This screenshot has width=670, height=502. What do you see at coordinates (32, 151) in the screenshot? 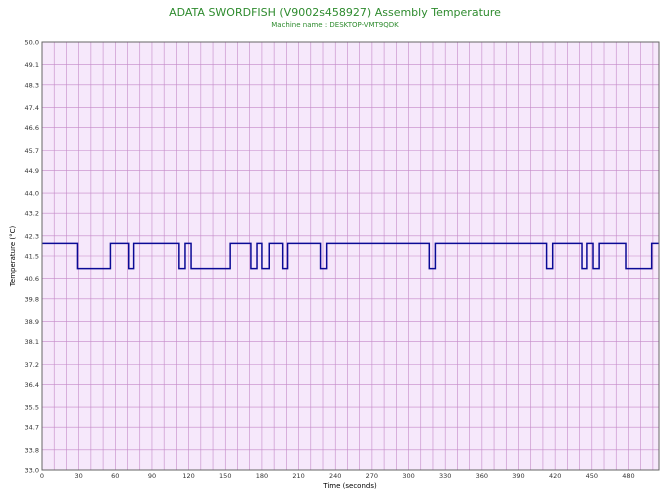
I see `y-tick-label: 45.7` at bounding box center [32, 151].